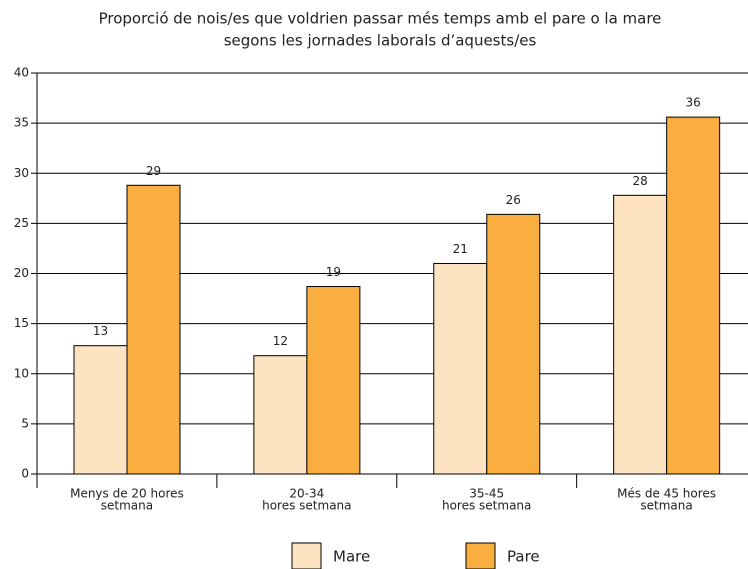 This screenshot has height=569, width=748. What do you see at coordinates (153, 171) in the screenshot?
I see `data-label: 29` at bounding box center [153, 171].